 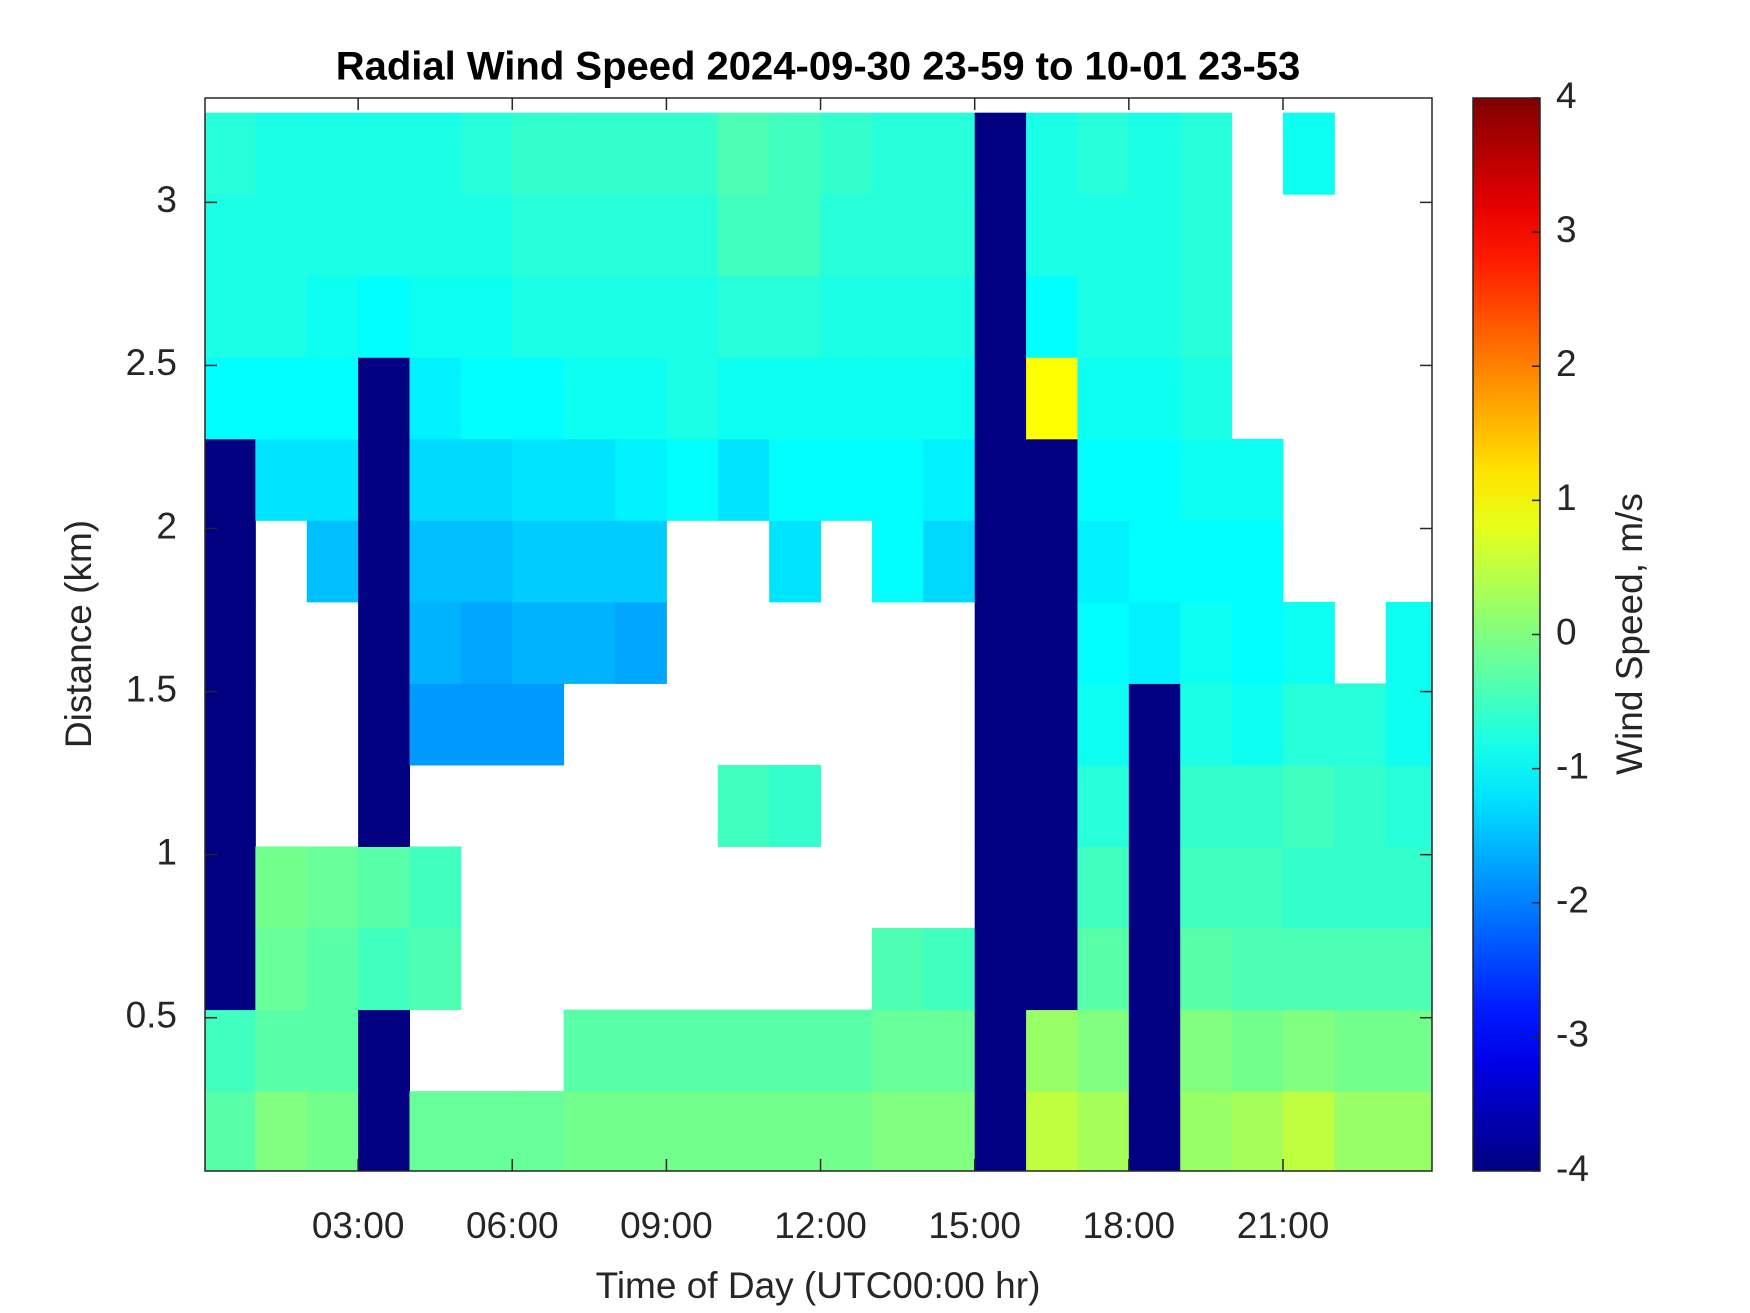 What do you see at coordinates (666, 1225) in the screenshot?
I see `x-tick-label: 09:00` at bounding box center [666, 1225].